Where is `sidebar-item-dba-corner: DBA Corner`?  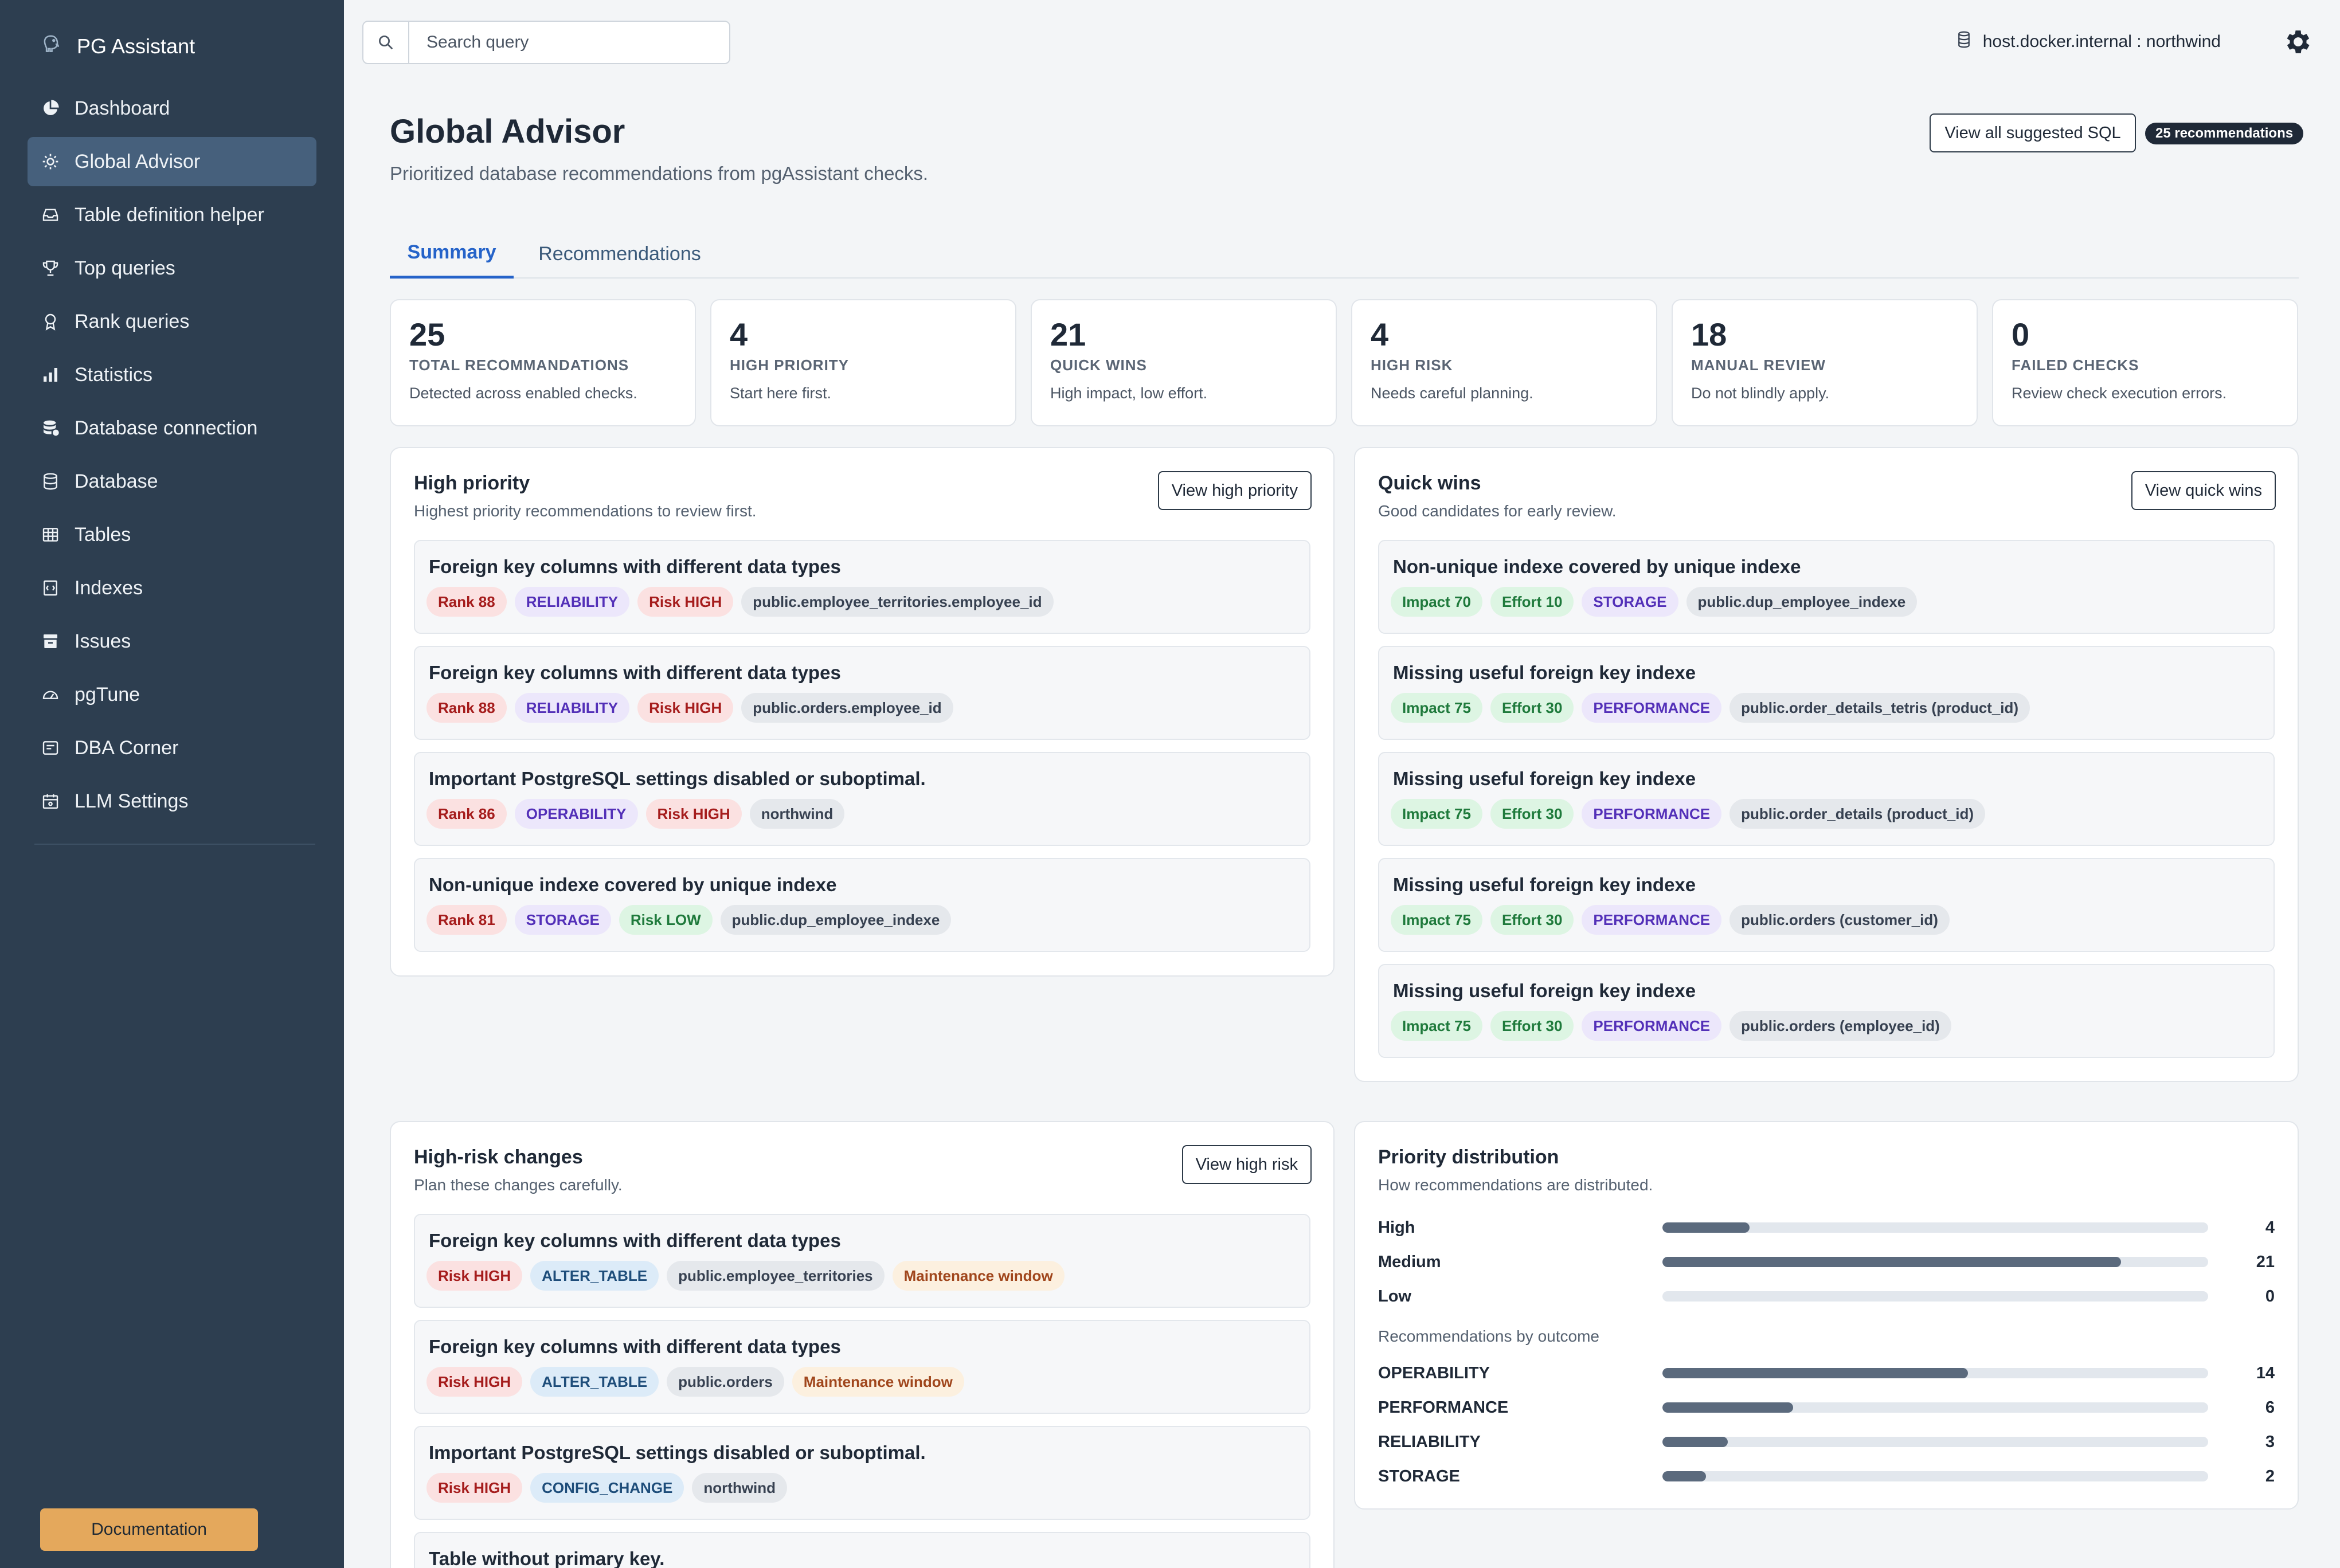
sidebar-item-dba-corner: DBA Corner is located at coordinates (172, 748).